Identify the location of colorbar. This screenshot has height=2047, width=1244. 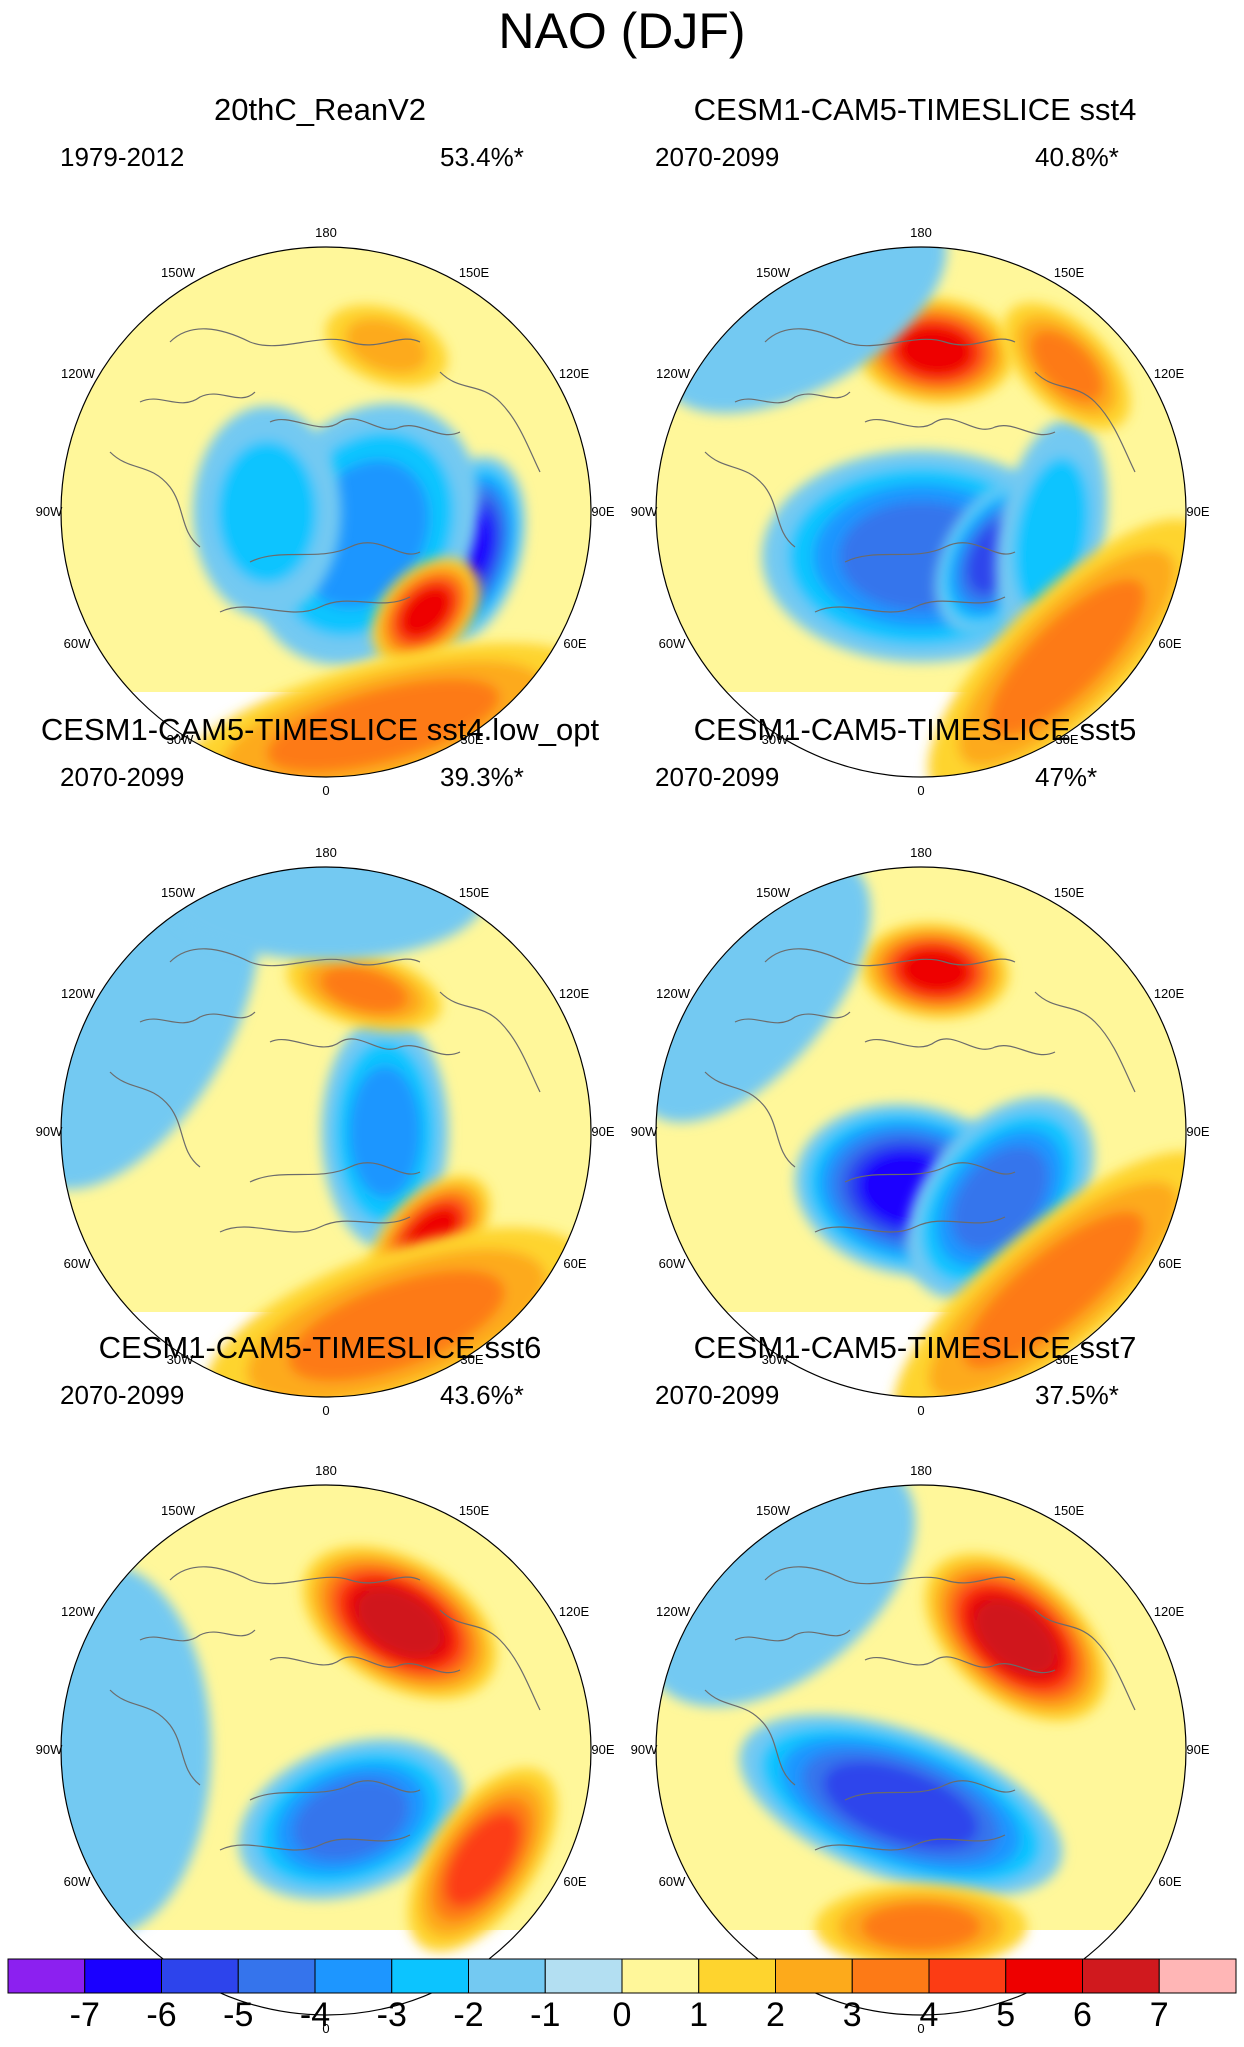
(622, 1998).